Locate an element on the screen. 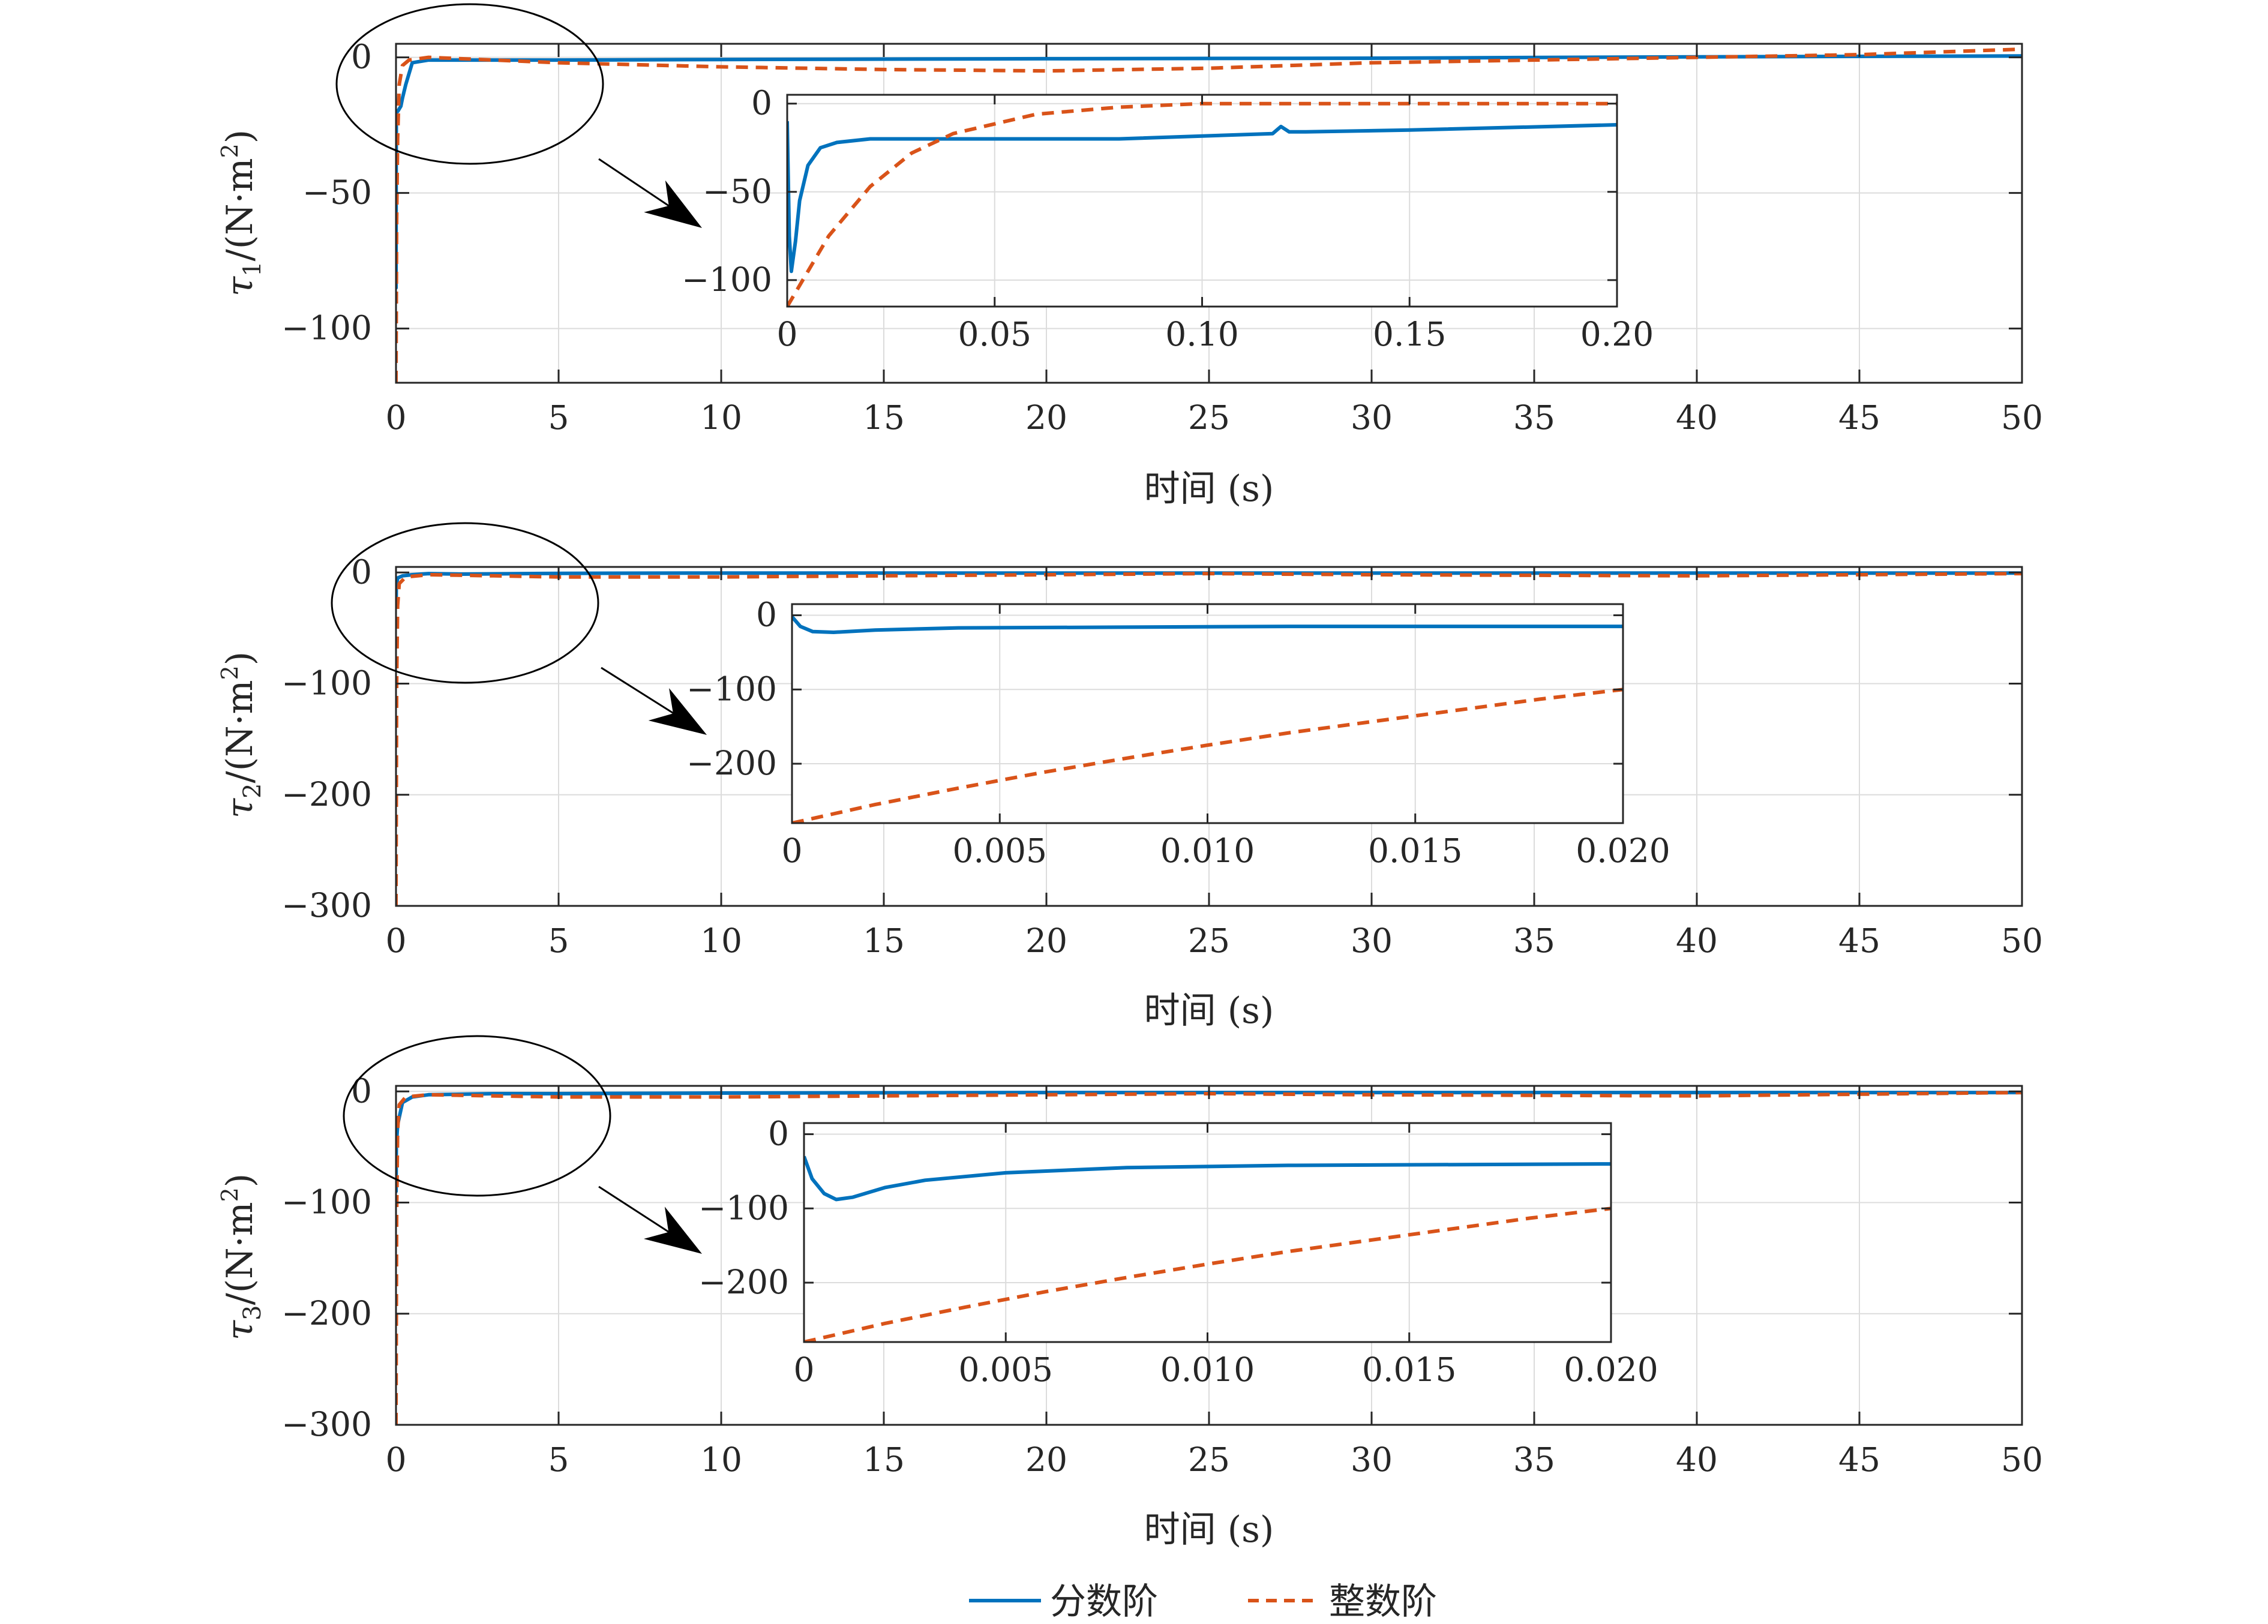 The image size is (2268, 1624). subplot-3-inset-xtick-label: 0 is located at coordinates (805, 1369).